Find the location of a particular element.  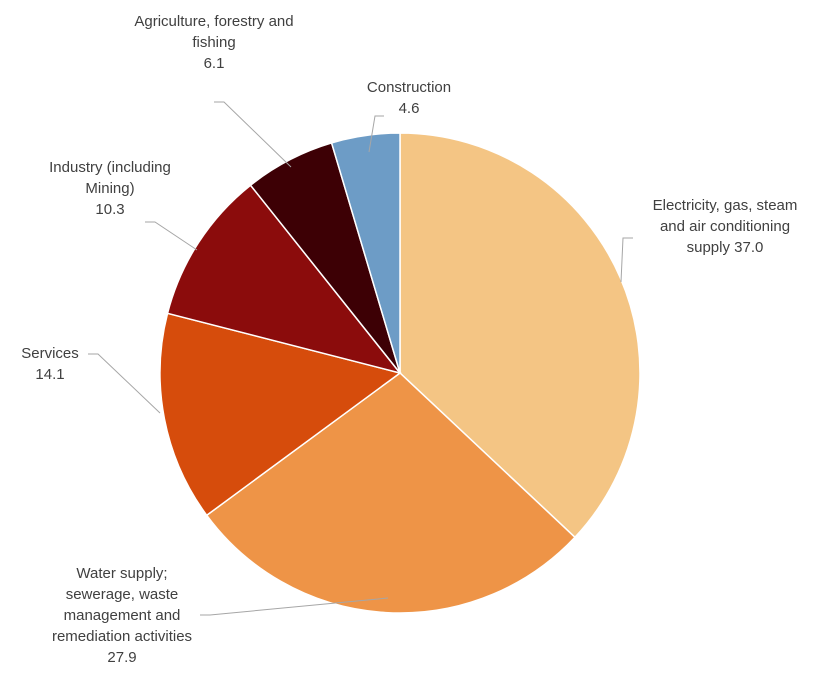

slice-label: Industry (including Mining) 10.3 is located at coordinates (110, 188).